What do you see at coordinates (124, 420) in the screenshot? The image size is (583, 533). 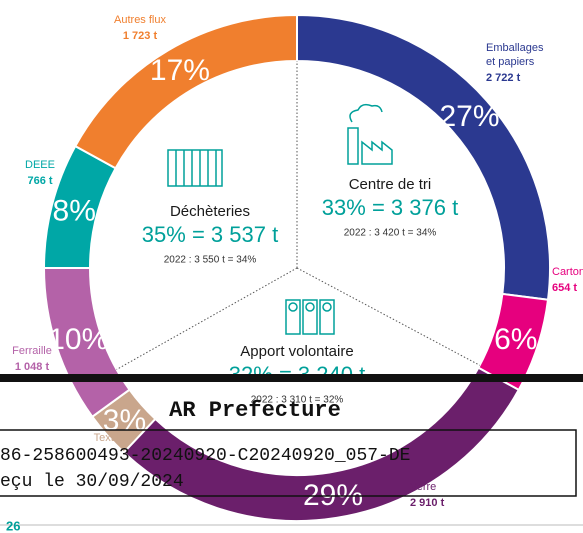 I see `percent-label: 3%` at bounding box center [124, 420].